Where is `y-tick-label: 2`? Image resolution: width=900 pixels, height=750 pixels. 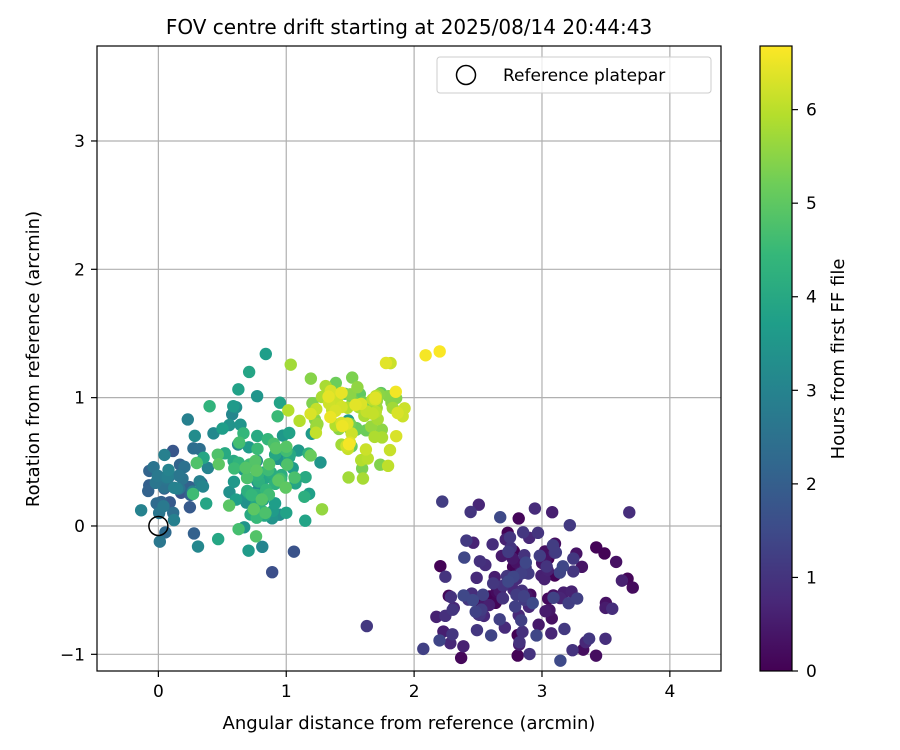 y-tick-label: 2 is located at coordinates (79, 270).